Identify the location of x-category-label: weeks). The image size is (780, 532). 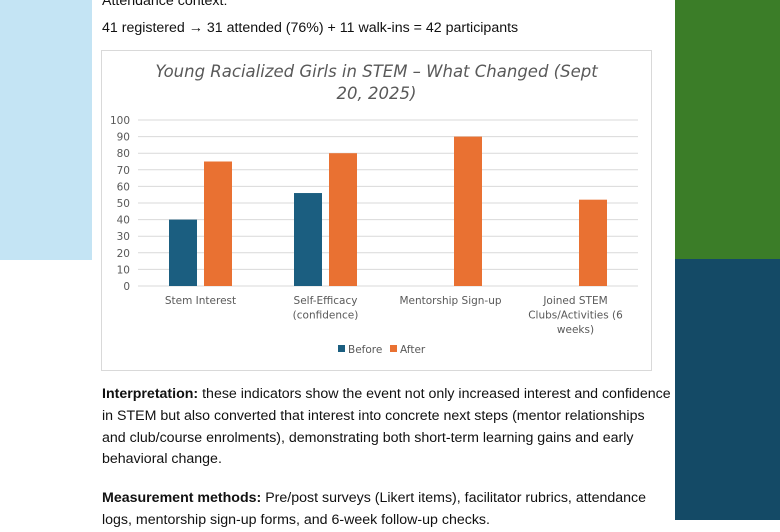
(575, 330).